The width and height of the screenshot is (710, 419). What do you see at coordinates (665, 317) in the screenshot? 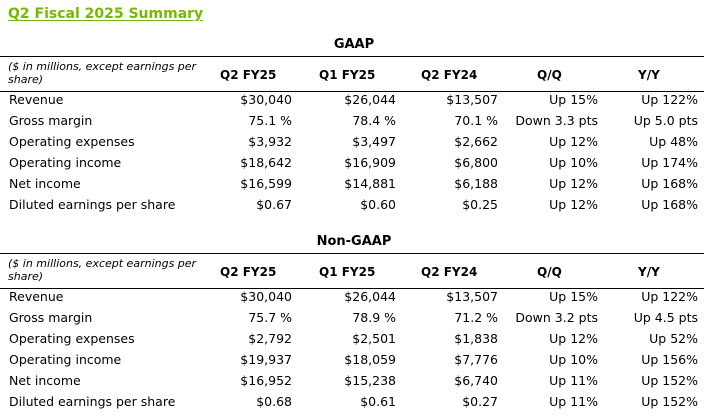
I see `cell-value: Up 4.5 pts` at bounding box center [665, 317].